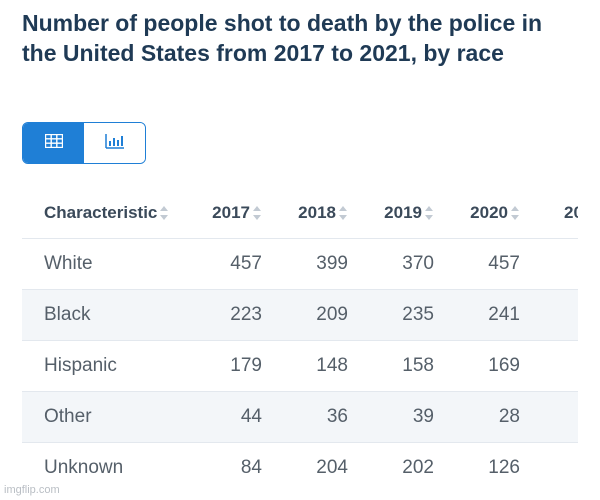  I want to click on table-cell: 204, so click(332, 467).